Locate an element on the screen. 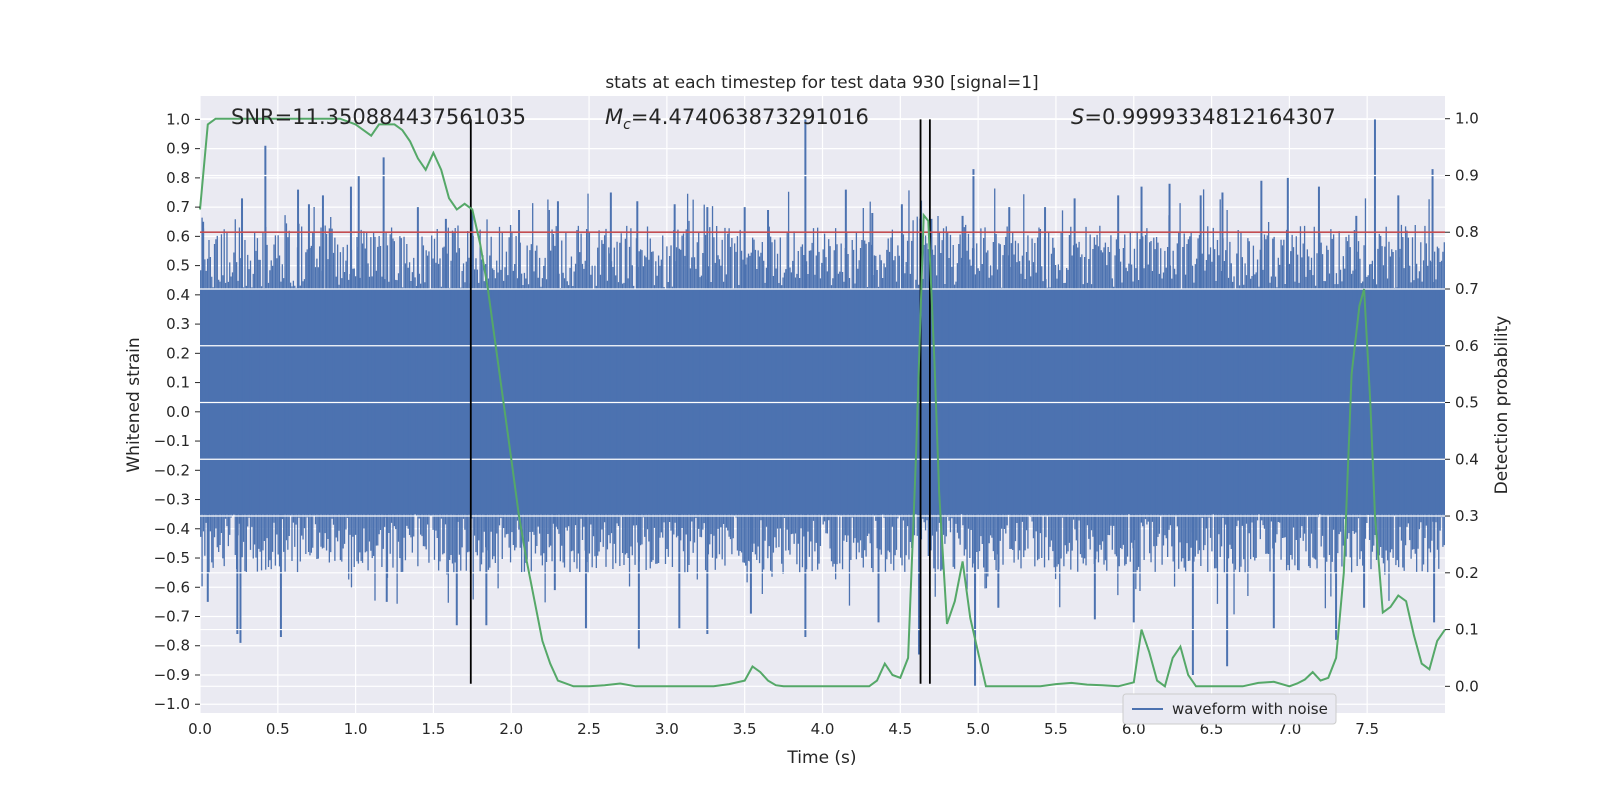 This screenshot has width=1600, height=800. y-tick-label: 0.1 is located at coordinates (178, 383).